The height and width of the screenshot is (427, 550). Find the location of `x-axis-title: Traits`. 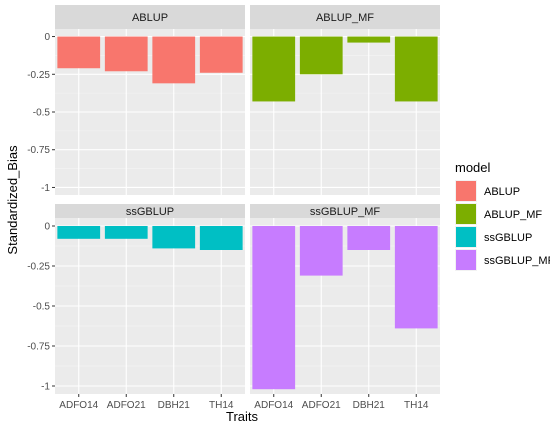

x-axis-title: Traits is located at coordinates (242, 416).